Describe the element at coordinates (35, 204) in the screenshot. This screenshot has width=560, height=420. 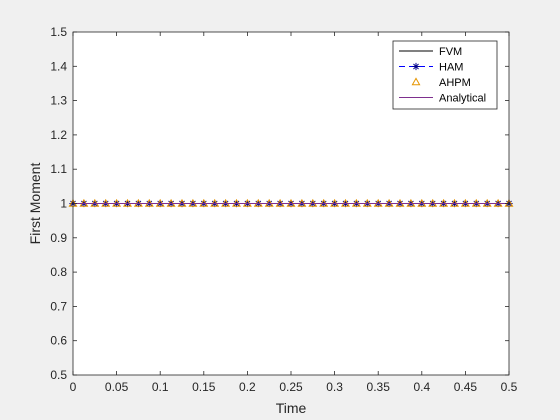
I see `y-axis-title: First Moment` at that location.